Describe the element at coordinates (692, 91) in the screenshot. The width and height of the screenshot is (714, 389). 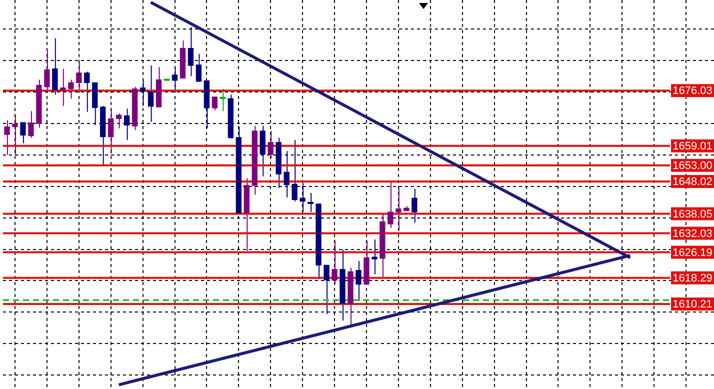
I see `ref-line-label: 1676.03` at that location.